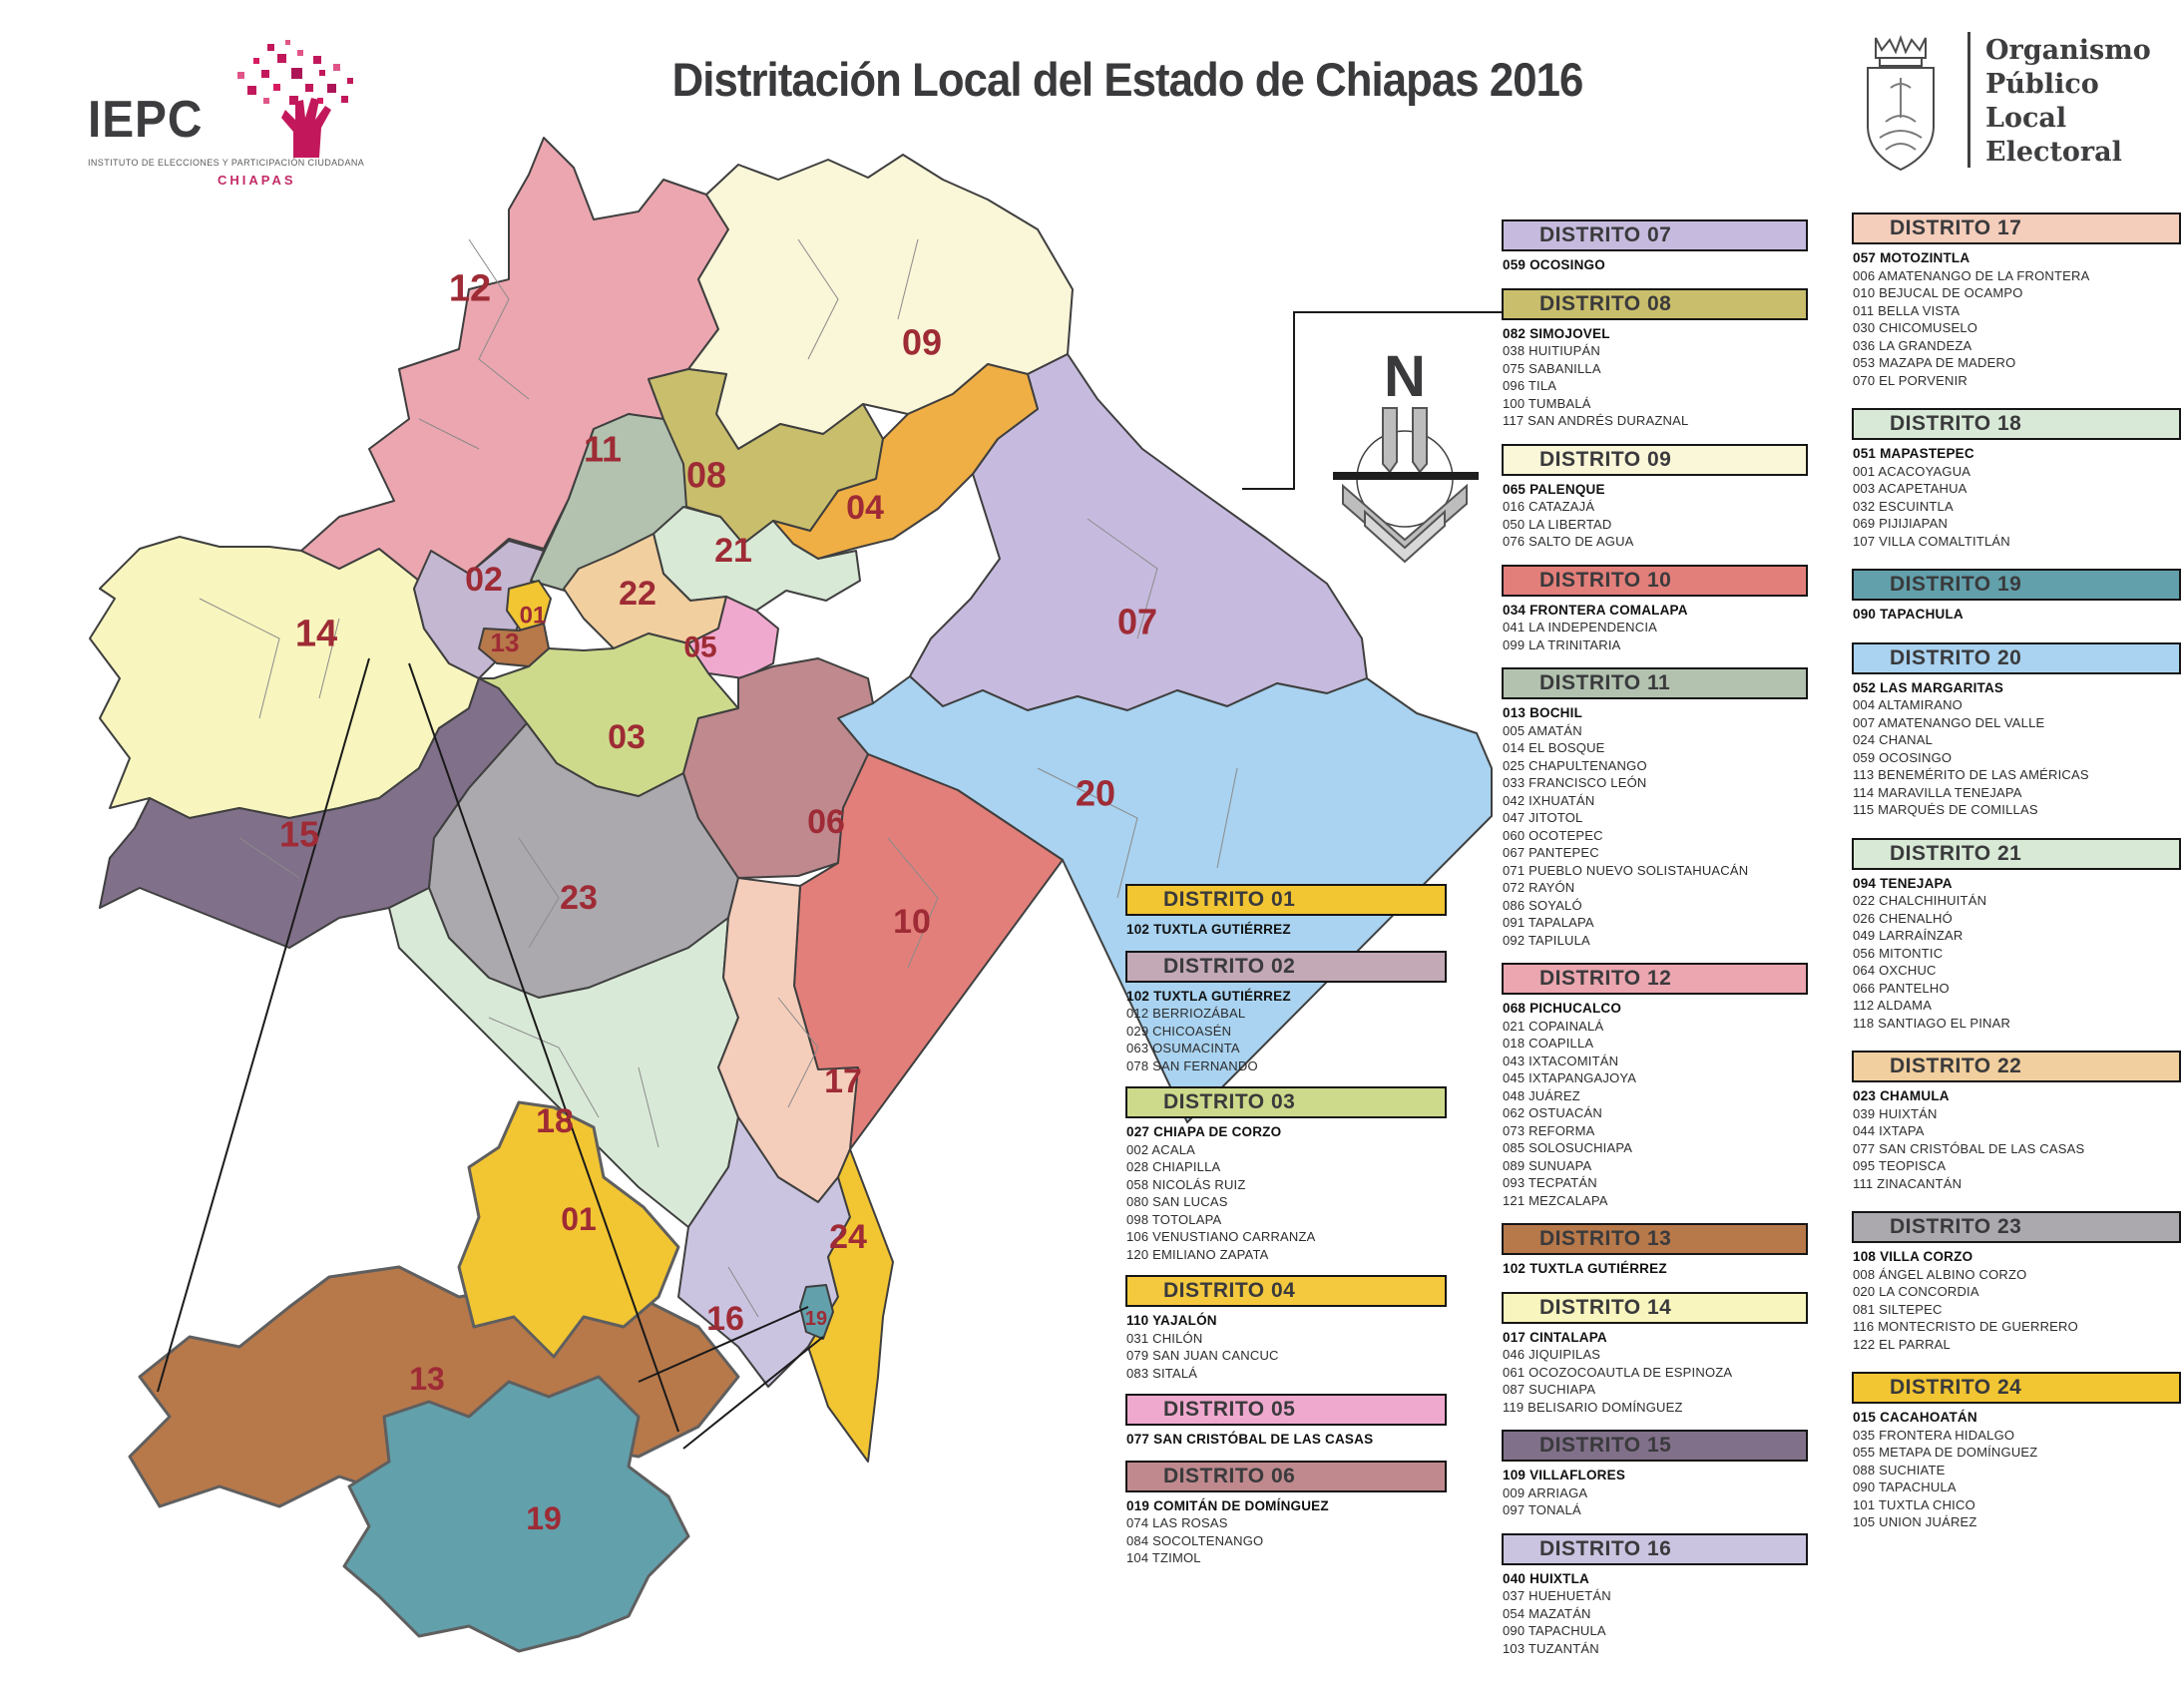 This screenshot has height=1688, width=2184. What do you see at coordinates (579, 898) in the screenshot?
I see `map-label-district-23: 23` at bounding box center [579, 898].